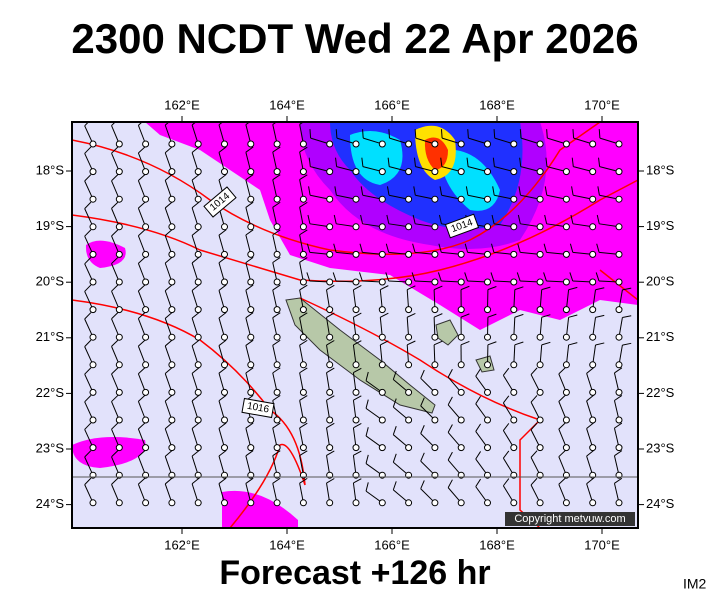 Image resolution: width=711 pixels, height=600 pixels. Describe the element at coordinates (660, 336) in the screenshot. I see `lat-label: 21°S` at that location.